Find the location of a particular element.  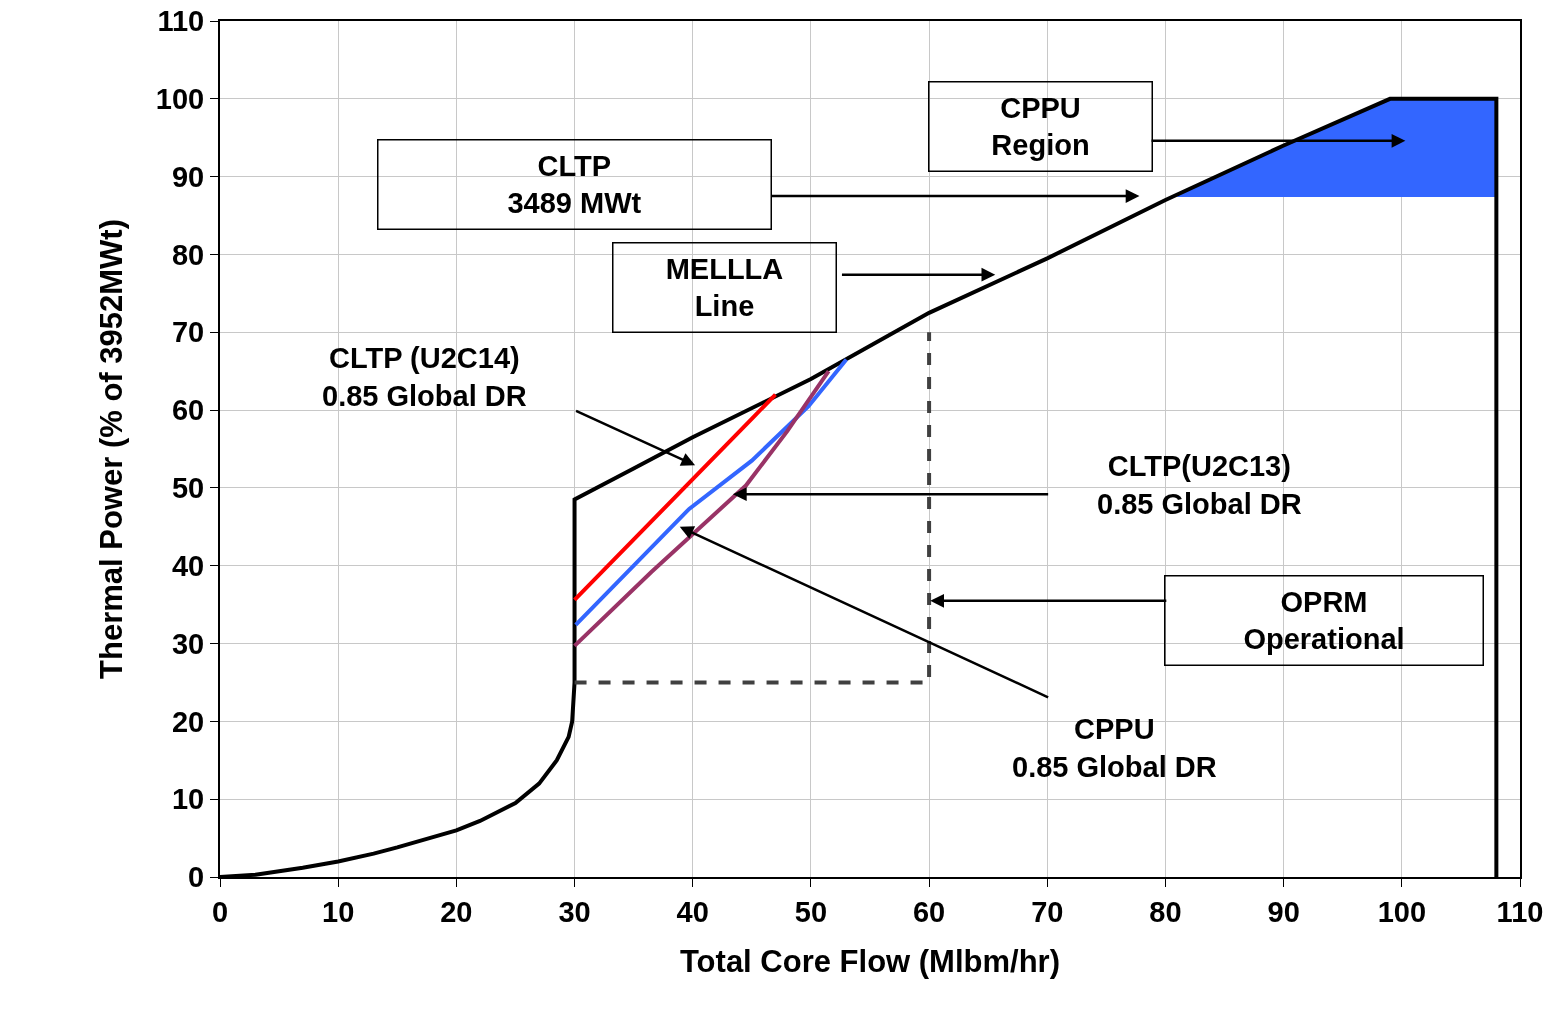

x-tick-label: 60 is located at coordinates (929, 911).